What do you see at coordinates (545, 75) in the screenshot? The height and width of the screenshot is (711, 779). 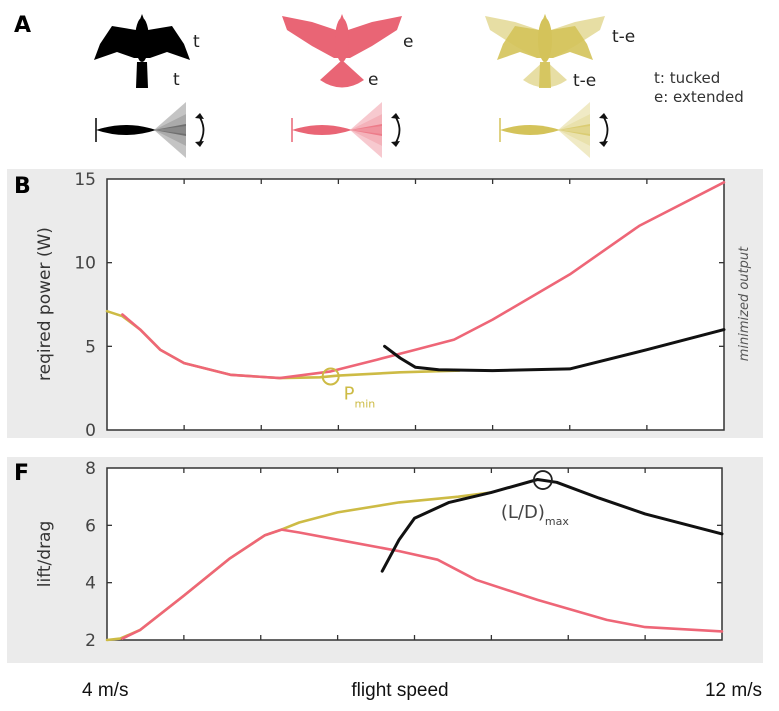 I see `tail-tucked-shape` at bounding box center [545, 75].